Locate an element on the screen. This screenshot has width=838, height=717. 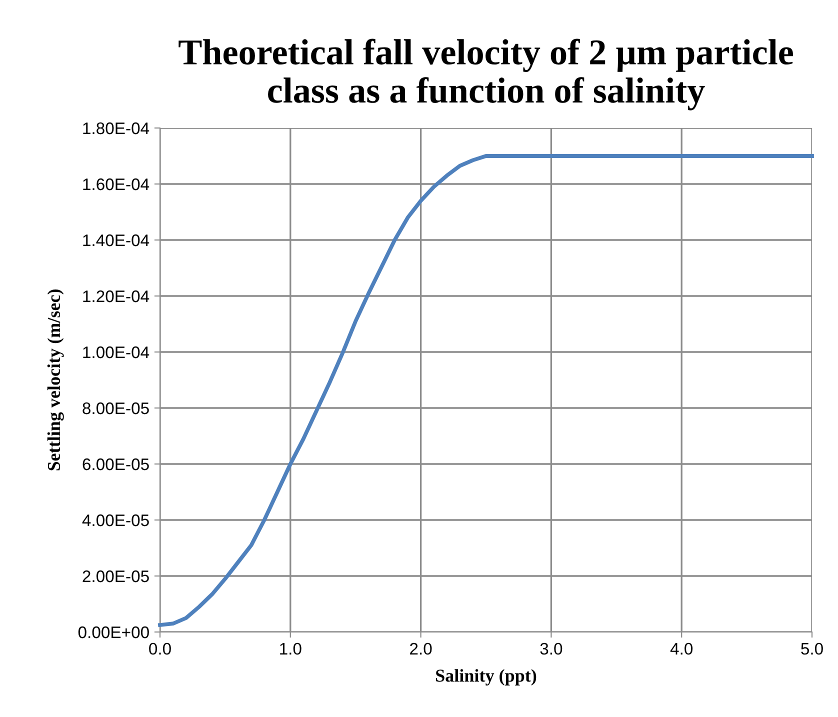
y-tick-label: 1.20E-04 is located at coordinates (116, 296).